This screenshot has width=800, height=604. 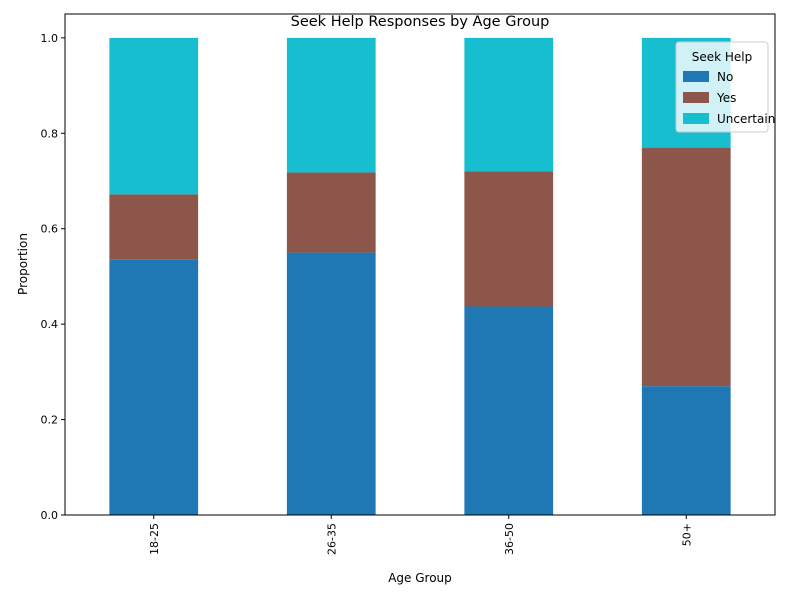 I want to click on y-tick-label-4: 0.8, so click(x=50, y=133).